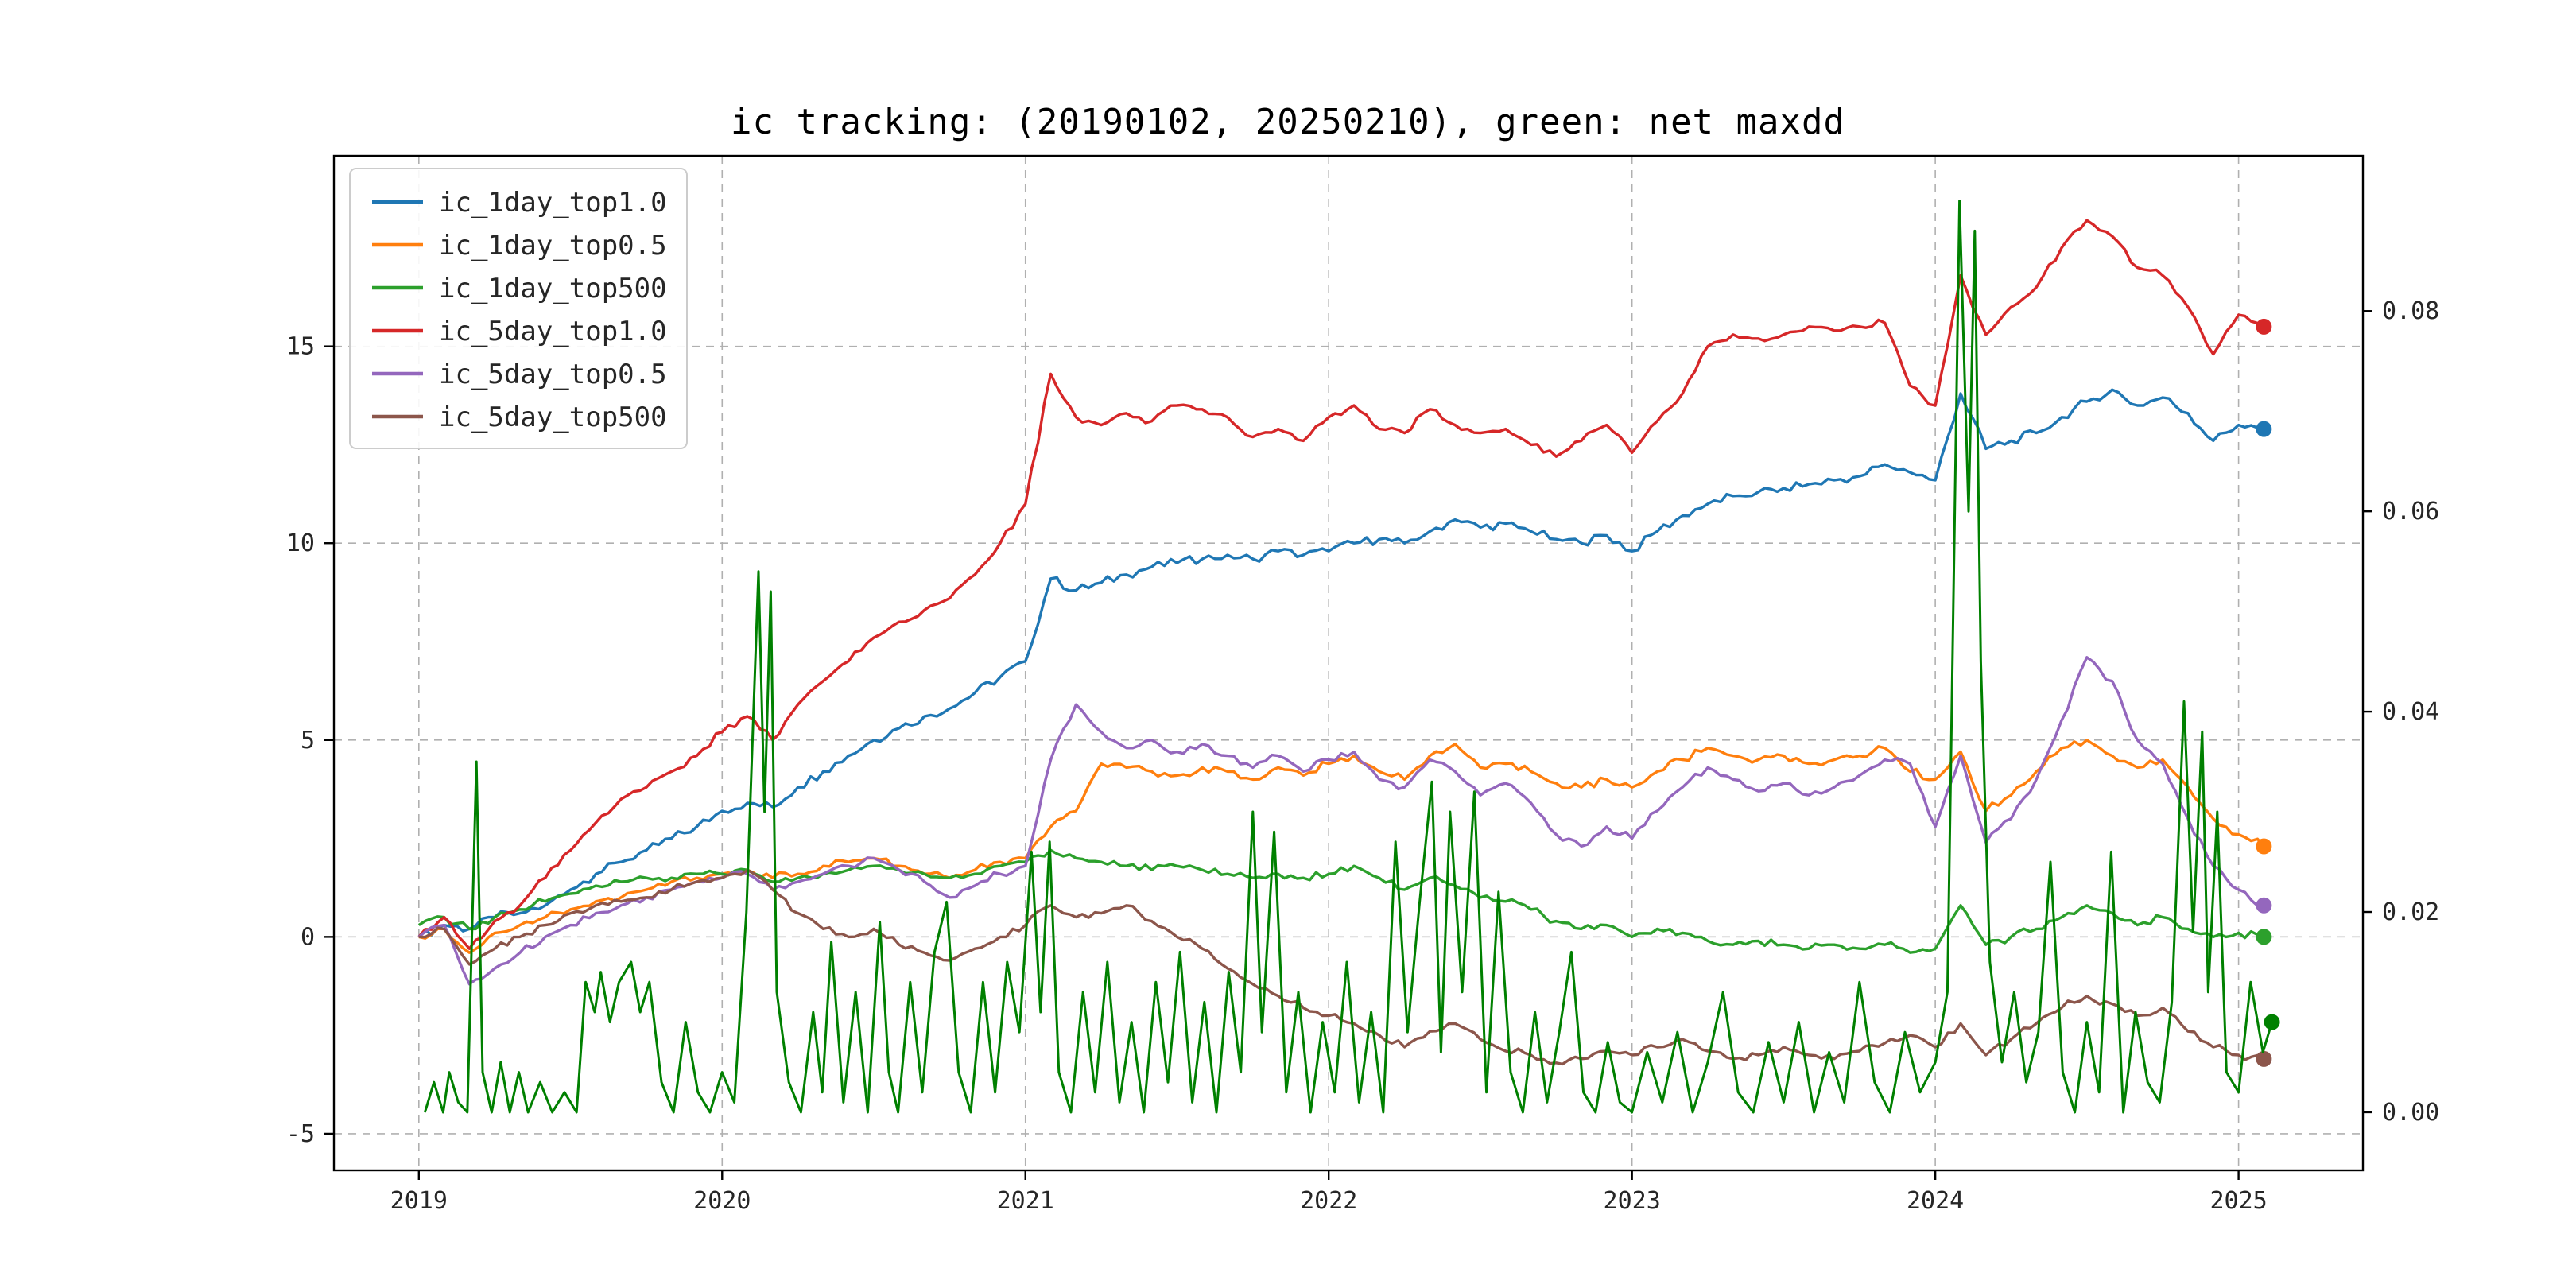 This screenshot has height=1288, width=2576. What do you see at coordinates (2264, 326) in the screenshot?
I see `series-end-dot-ic_5day_top1.0` at bounding box center [2264, 326].